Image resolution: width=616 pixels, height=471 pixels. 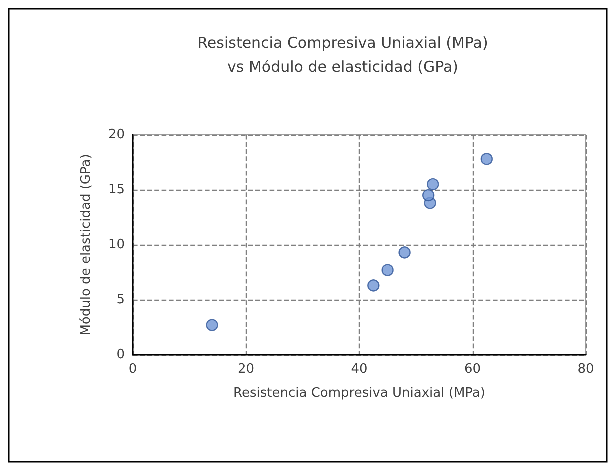 What do you see at coordinates (116, 135) in the screenshot?
I see `y-tick-label: 20` at bounding box center [116, 135].